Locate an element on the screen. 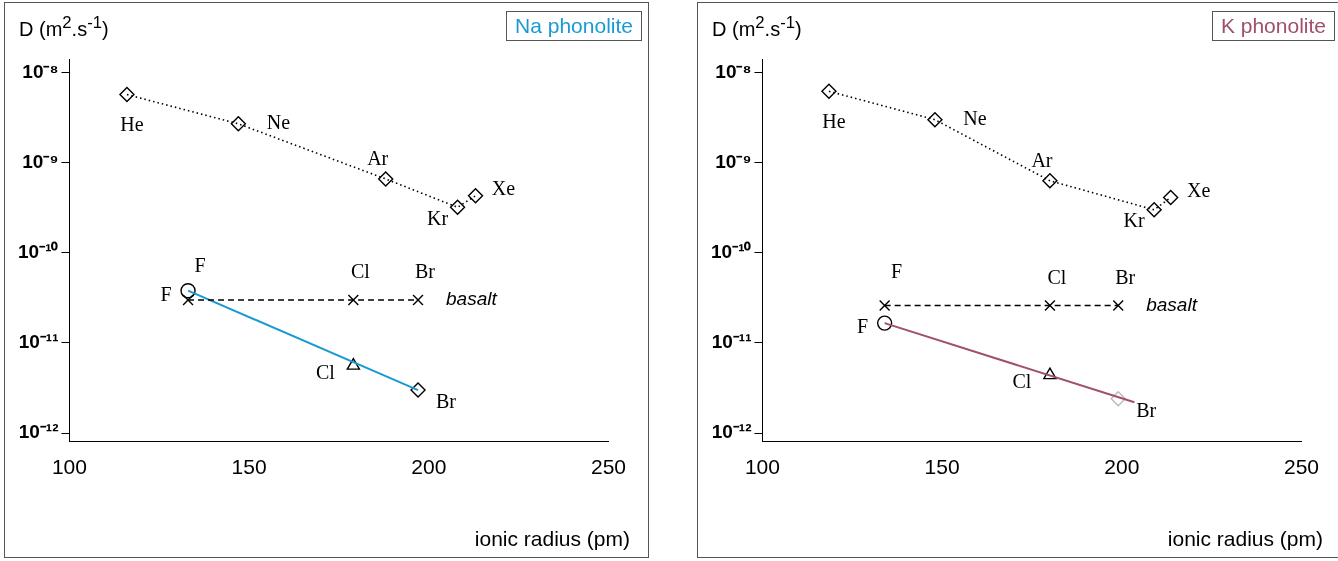  chart-title: K phonolite is located at coordinates (1273, 26).